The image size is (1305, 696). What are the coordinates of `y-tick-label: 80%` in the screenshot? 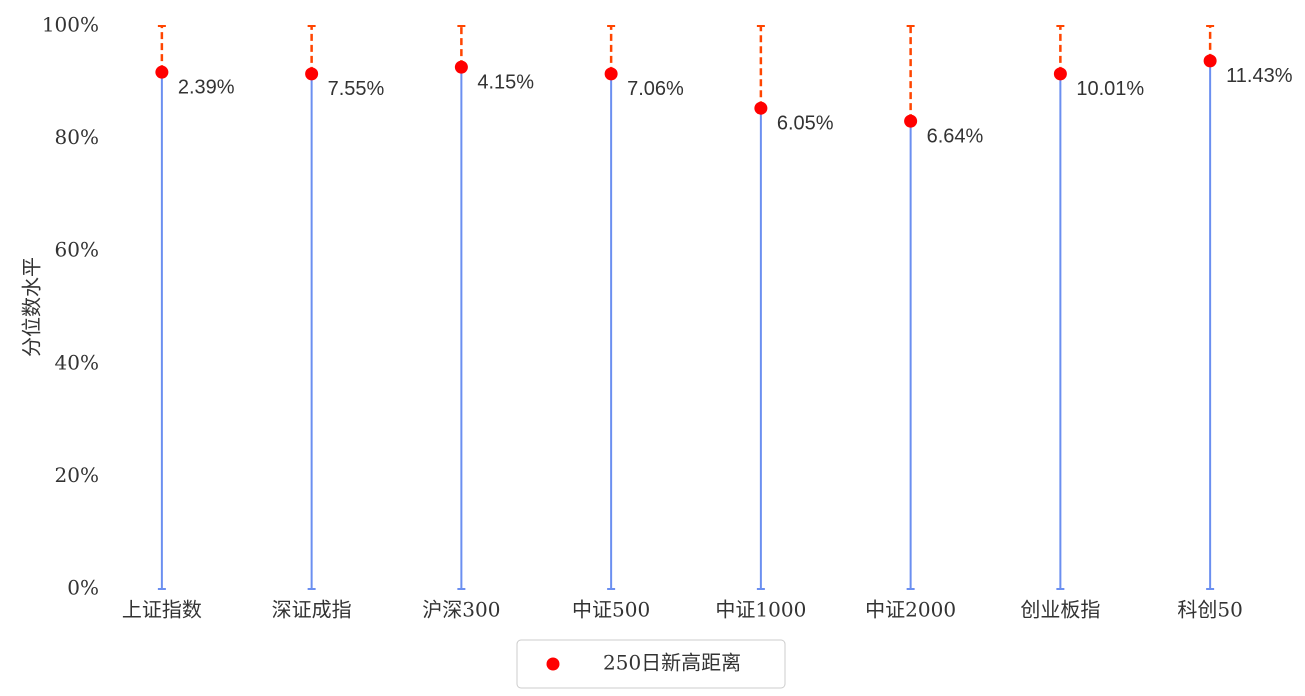 It's located at (77, 137).